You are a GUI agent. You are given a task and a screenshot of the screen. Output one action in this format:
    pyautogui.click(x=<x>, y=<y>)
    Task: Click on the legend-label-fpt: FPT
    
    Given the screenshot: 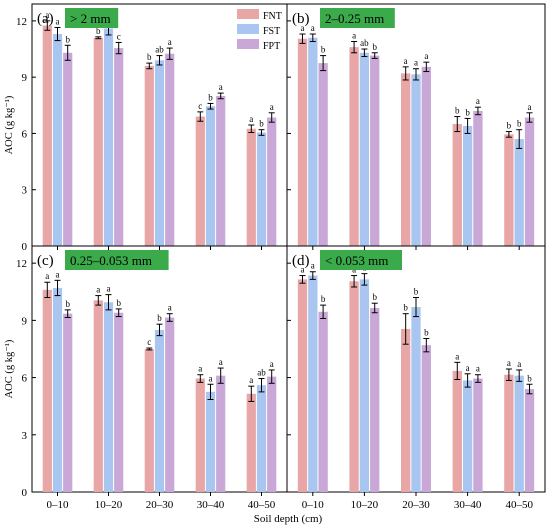 What is the action you would take?
    pyautogui.click(x=271, y=46)
    